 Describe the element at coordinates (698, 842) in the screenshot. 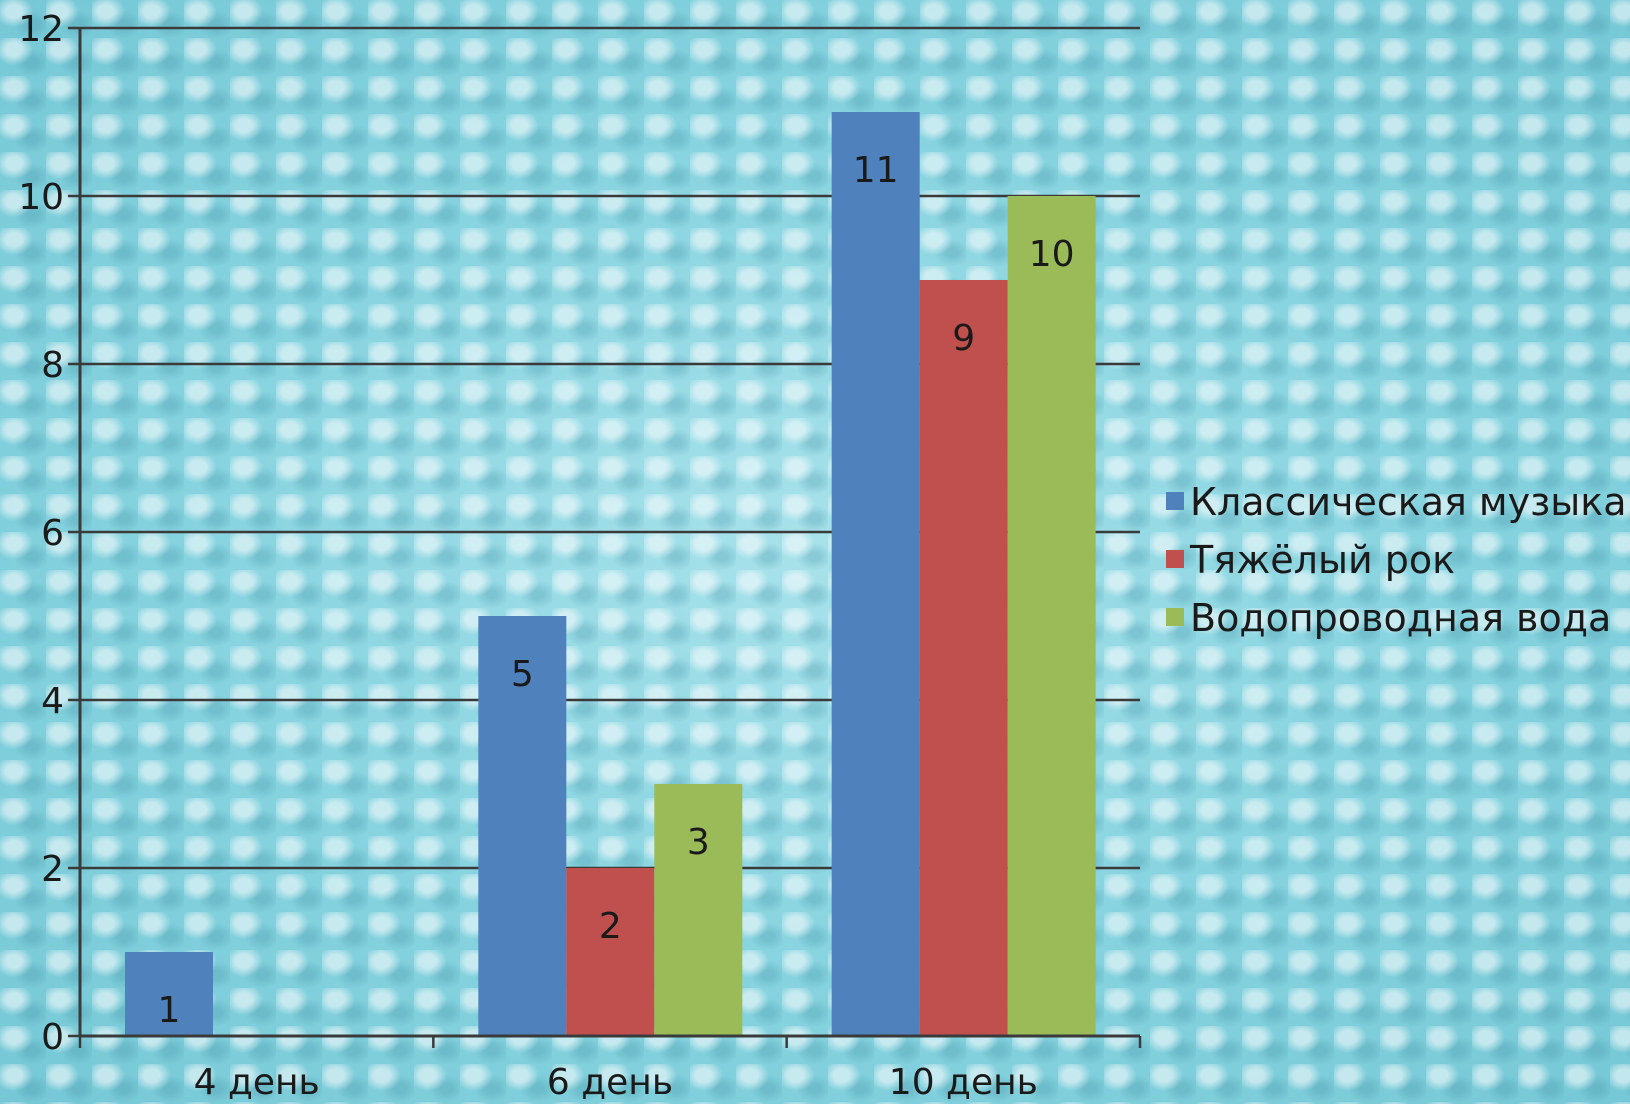

I see `data-label: 3` at that location.